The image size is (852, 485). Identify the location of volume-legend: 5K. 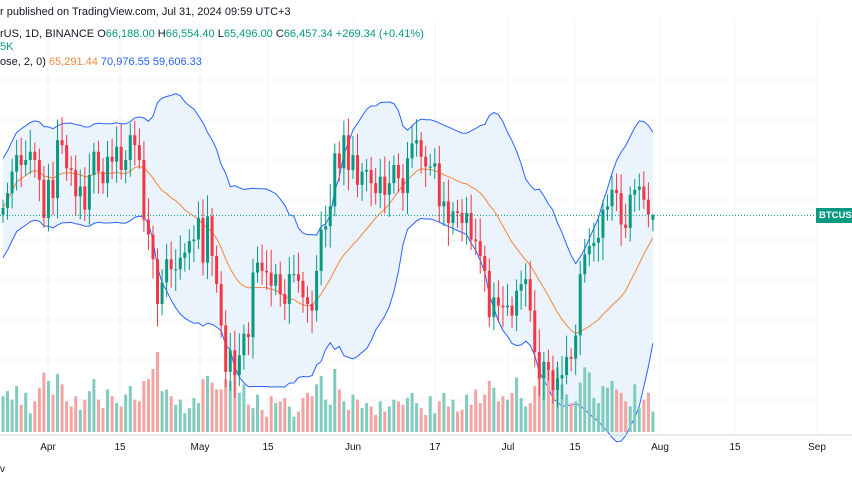
(7, 47).